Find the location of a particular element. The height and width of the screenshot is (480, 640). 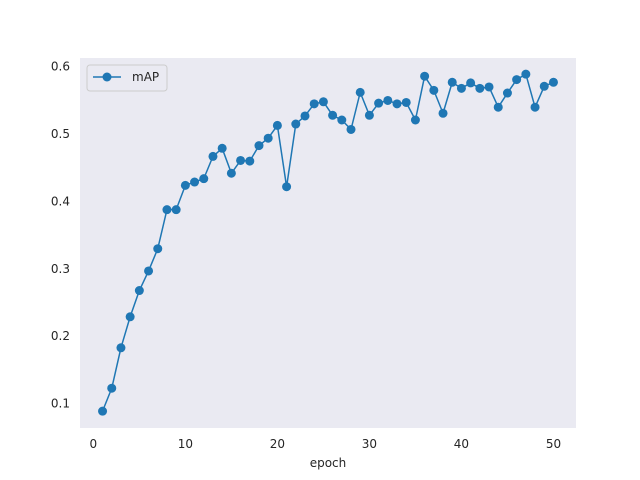

legend: mAP is located at coordinates (127, 78).